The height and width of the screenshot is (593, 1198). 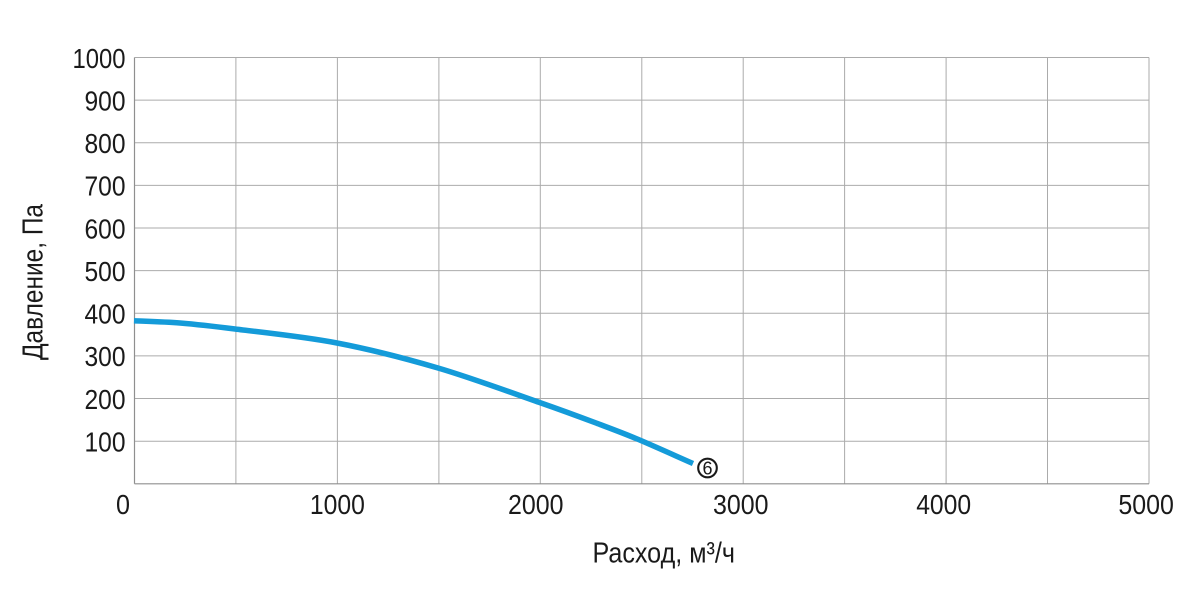 What do you see at coordinates (105, 186) in the screenshot?
I see `svg-text: 700` at bounding box center [105, 186].